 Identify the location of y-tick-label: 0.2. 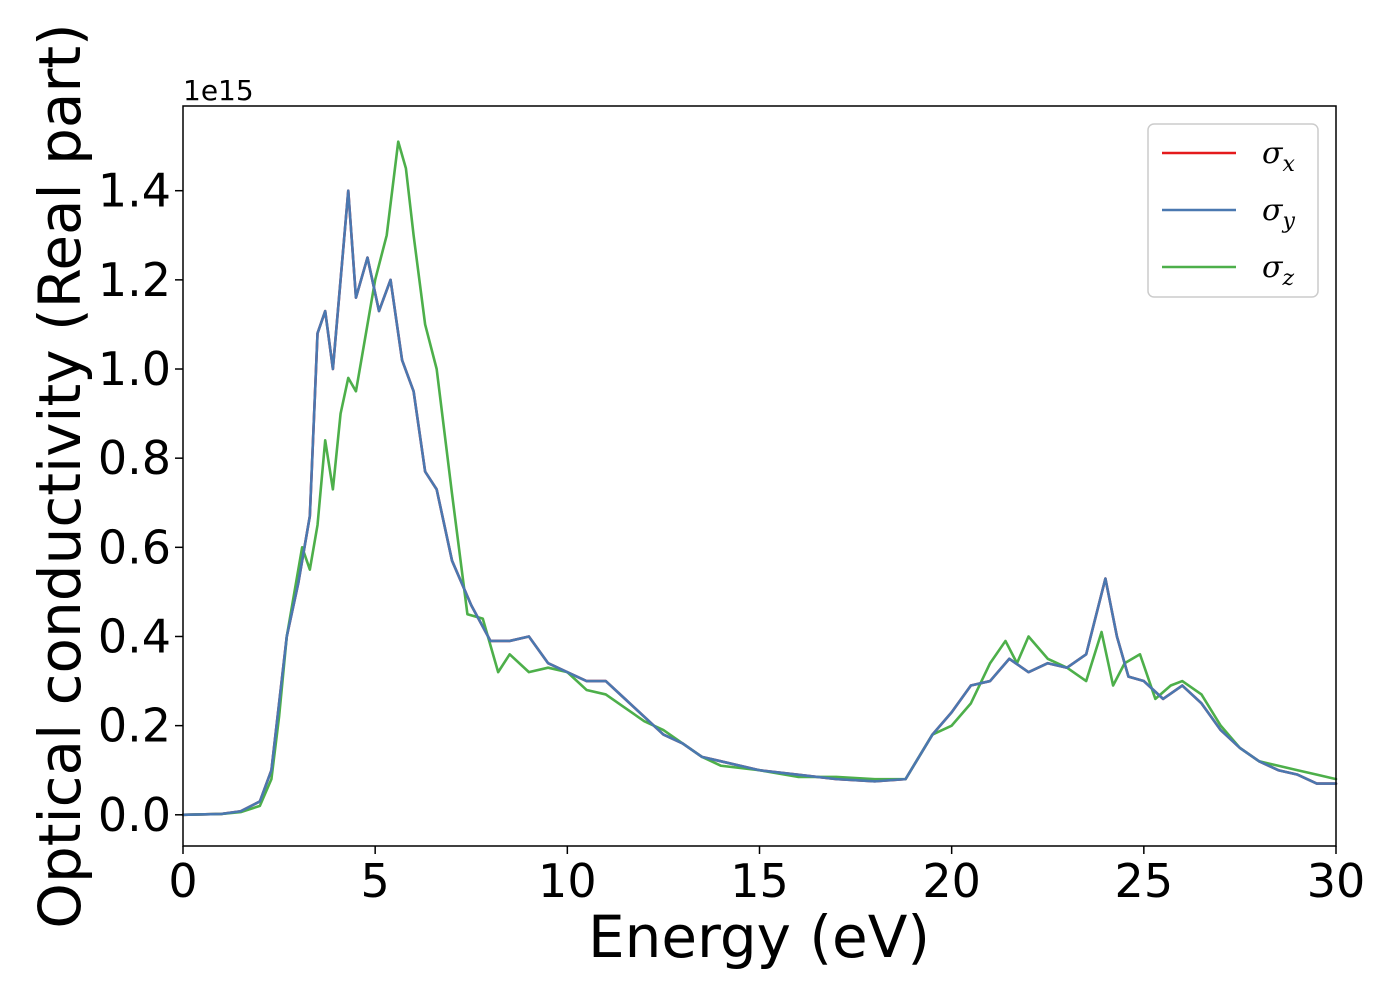
(134, 726).